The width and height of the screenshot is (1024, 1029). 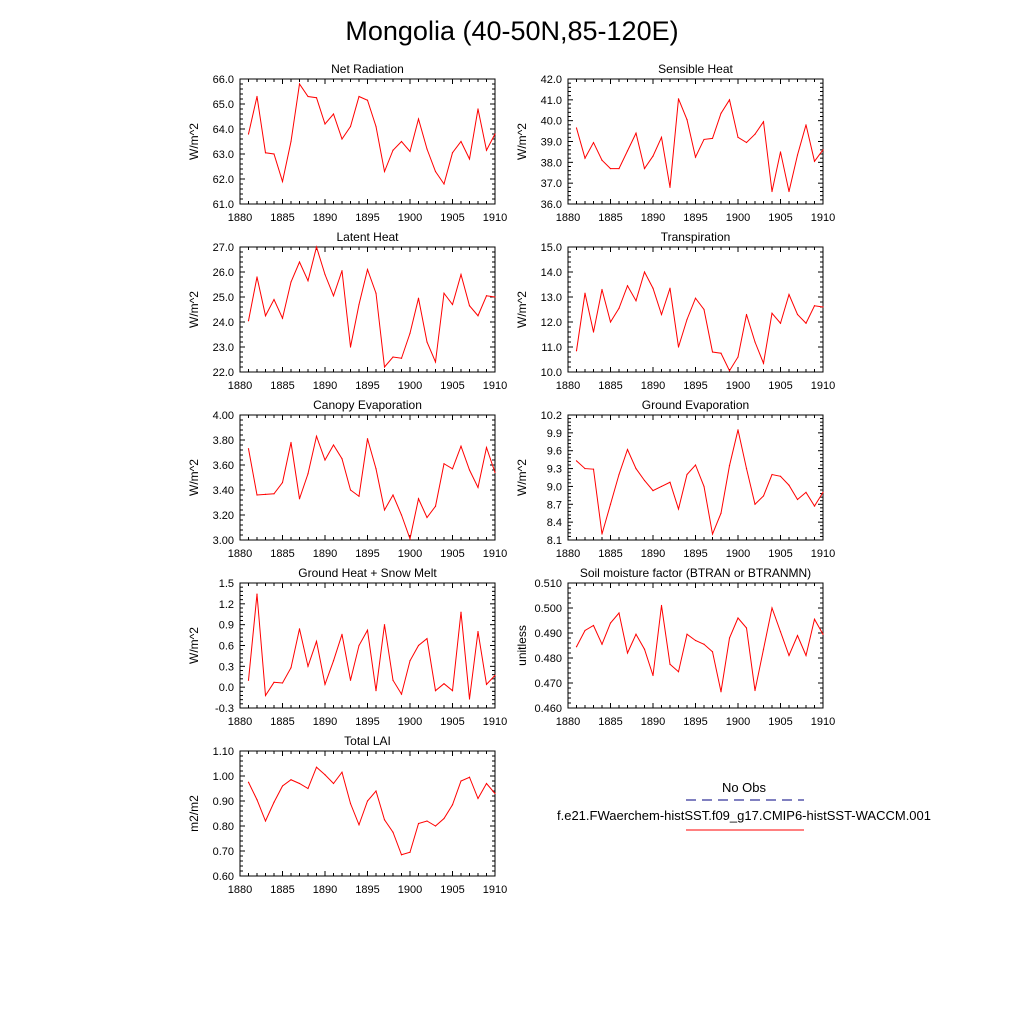 I want to click on y-tick-label: 0.500, so click(x=548, y=609).